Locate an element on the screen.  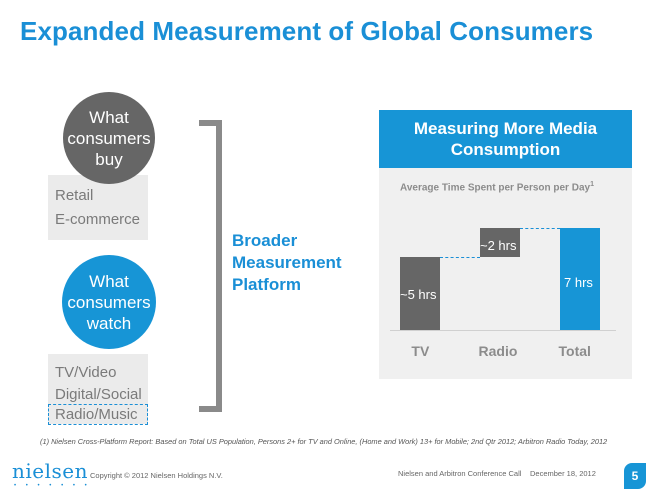
watch-circle-line-3: watch is located at coordinates (109, 323).